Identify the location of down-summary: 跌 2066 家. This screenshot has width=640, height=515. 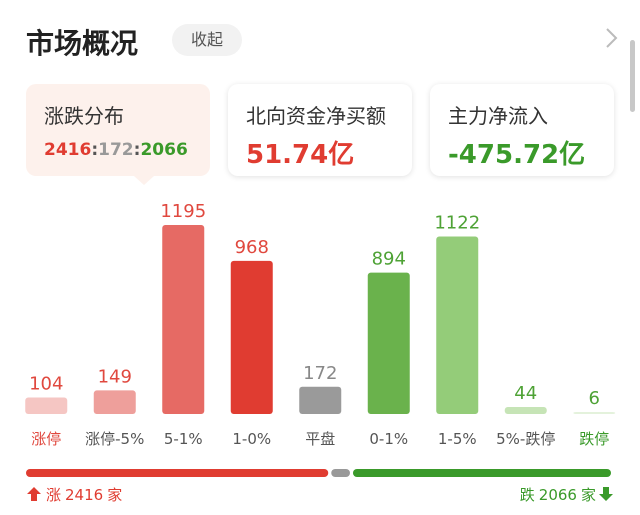
(558, 495).